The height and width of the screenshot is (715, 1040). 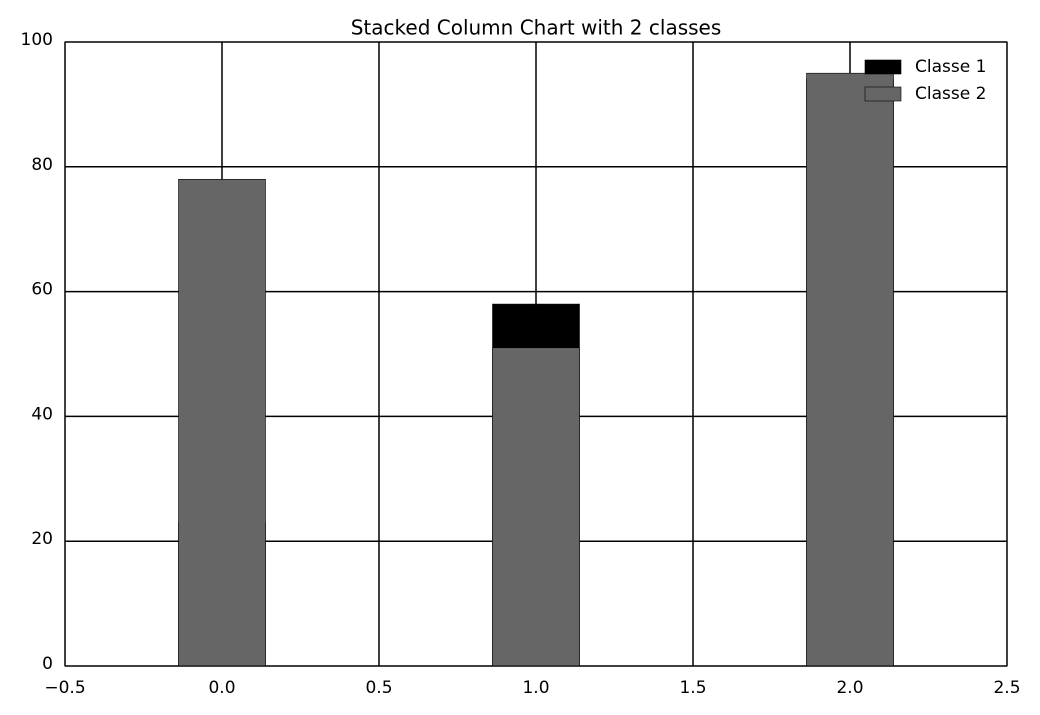 What do you see at coordinates (47, 664) in the screenshot?
I see `y-tick-label: 0` at bounding box center [47, 664].